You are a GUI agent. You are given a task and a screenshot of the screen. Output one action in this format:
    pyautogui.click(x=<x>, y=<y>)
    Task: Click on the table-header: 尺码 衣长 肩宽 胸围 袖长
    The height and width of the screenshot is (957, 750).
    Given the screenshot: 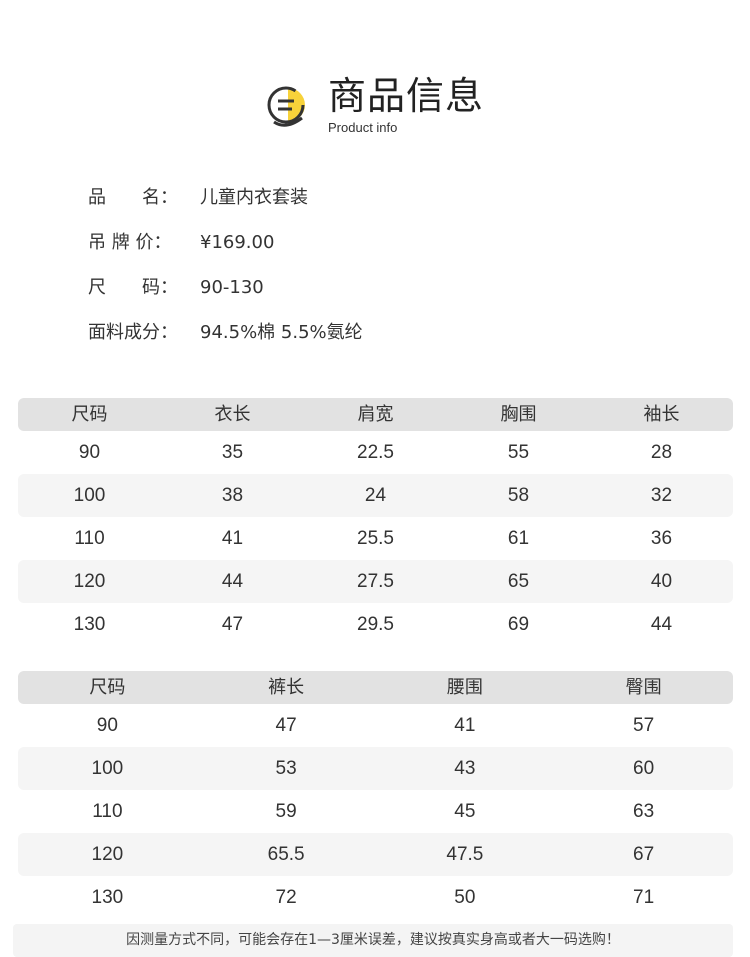 What is the action you would take?
    pyautogui.click(x=375, y=414)
    